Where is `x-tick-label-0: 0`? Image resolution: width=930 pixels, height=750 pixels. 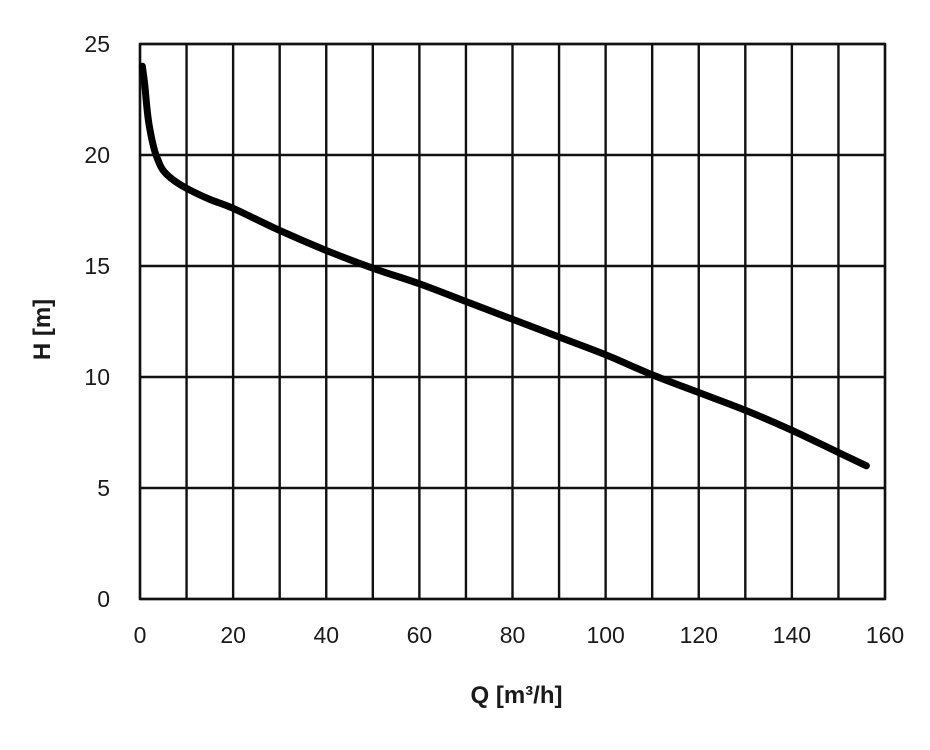 x-tick-label-0: 0 is located at coordinates (140, 635).